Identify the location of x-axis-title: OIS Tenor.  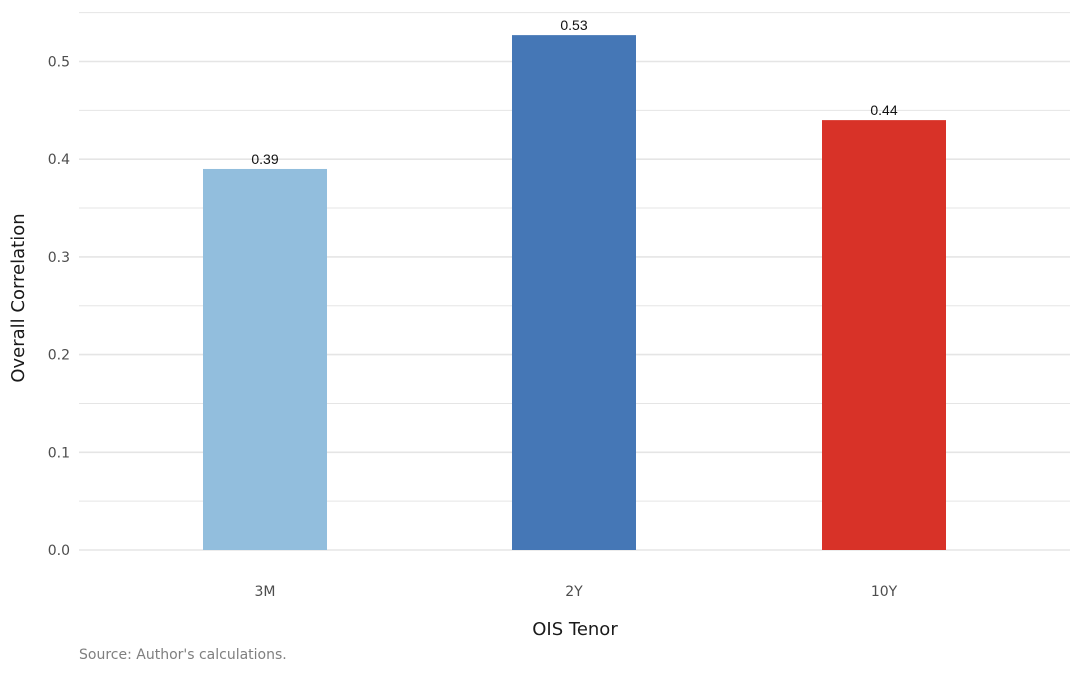
(575, 629).